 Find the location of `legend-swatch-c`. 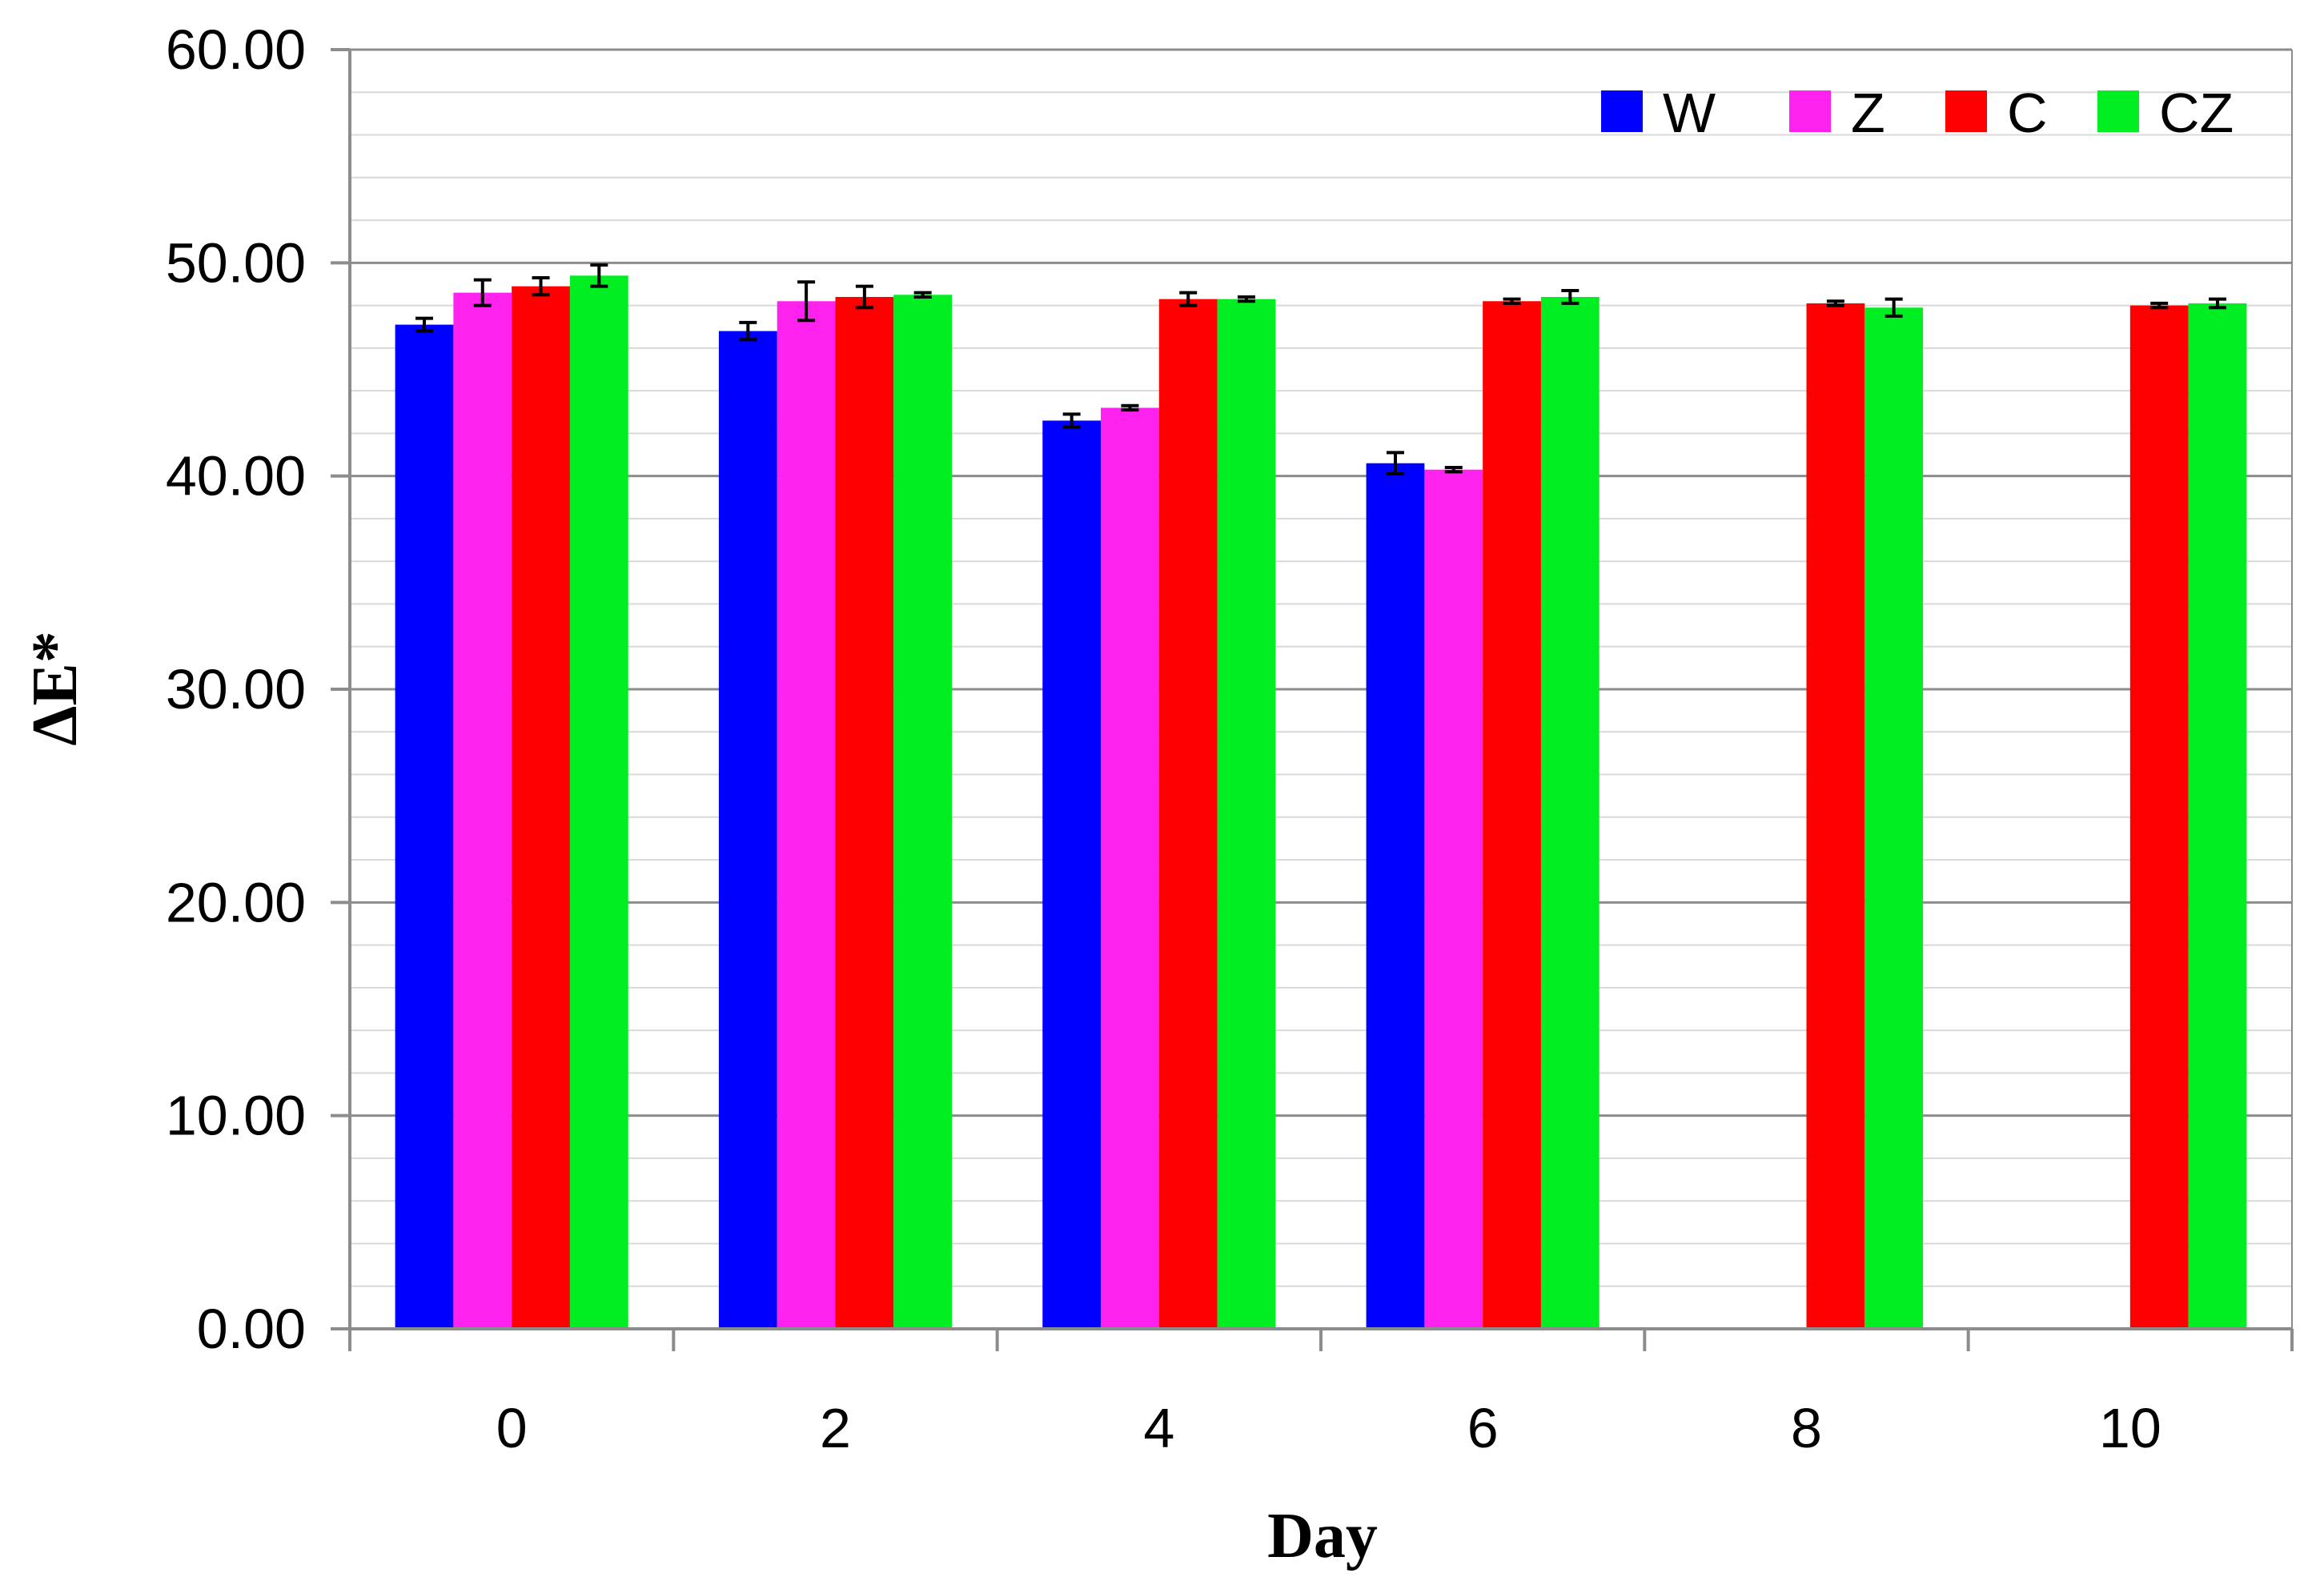

legend-swatch-c is located at coordinates (1966, 111).